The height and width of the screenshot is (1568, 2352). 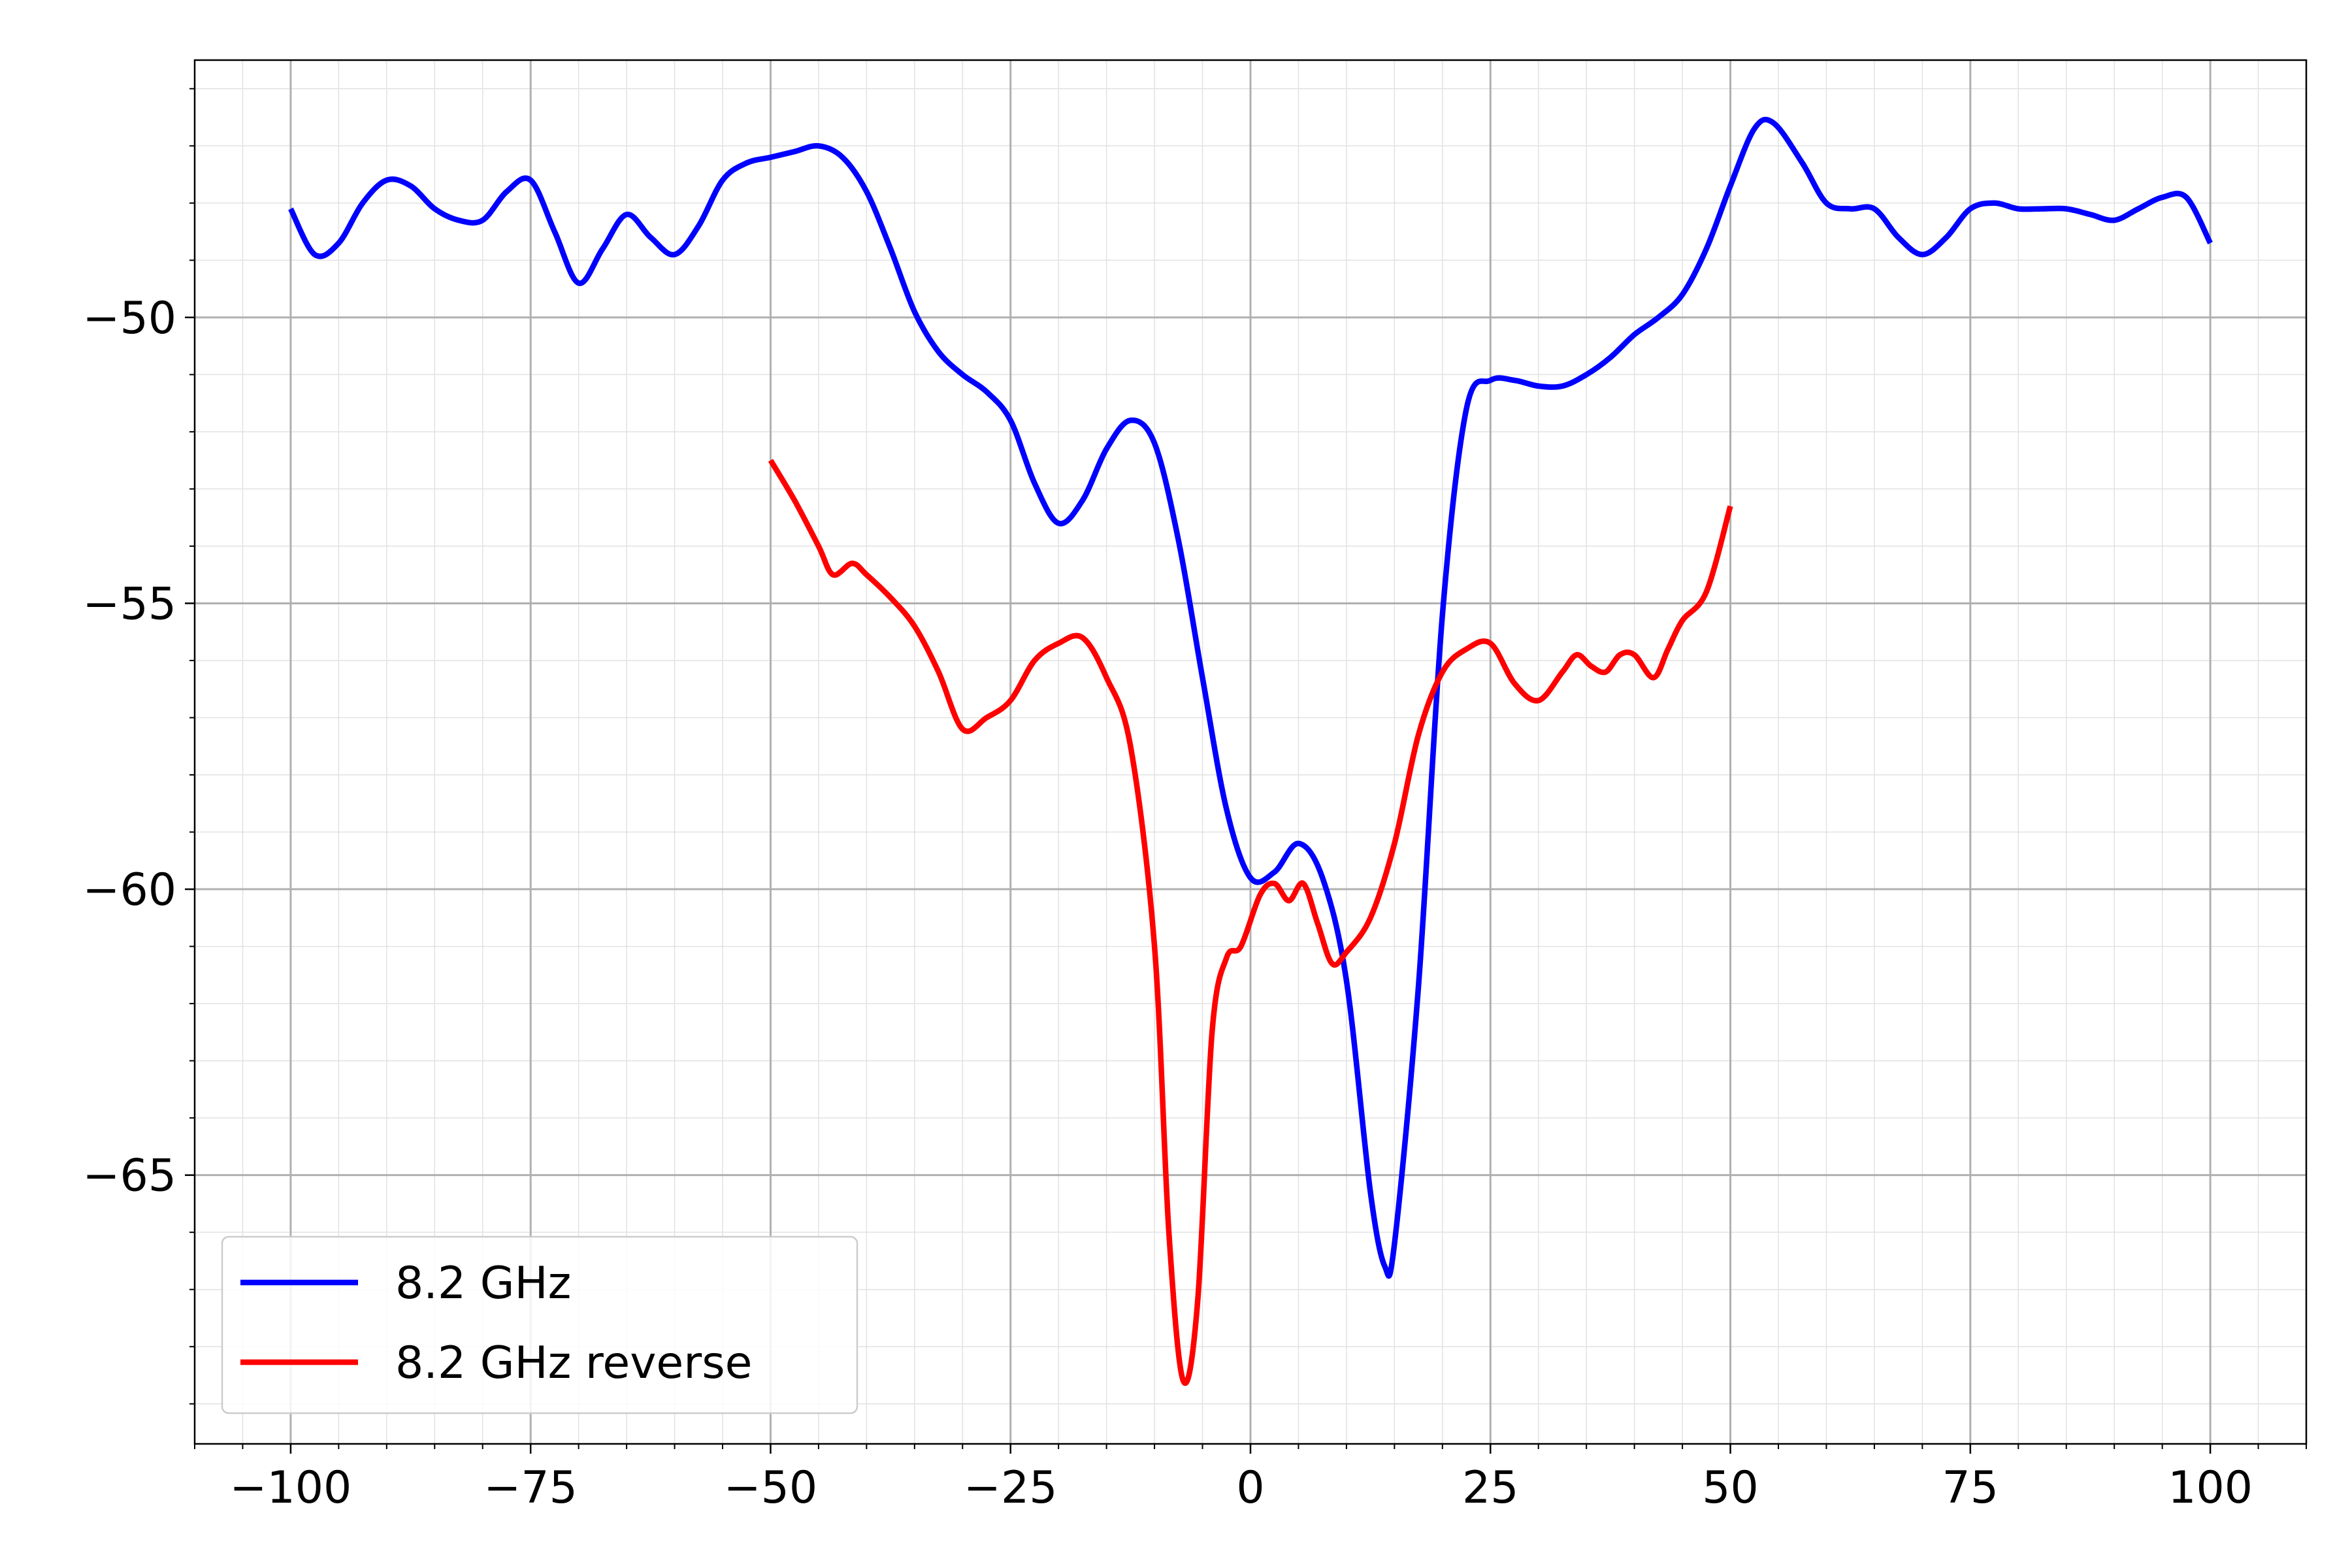 I want to click on legend-label-8.2-ghz-reverse: 8.2 GHz reverse, so click(x=574, y=1363).